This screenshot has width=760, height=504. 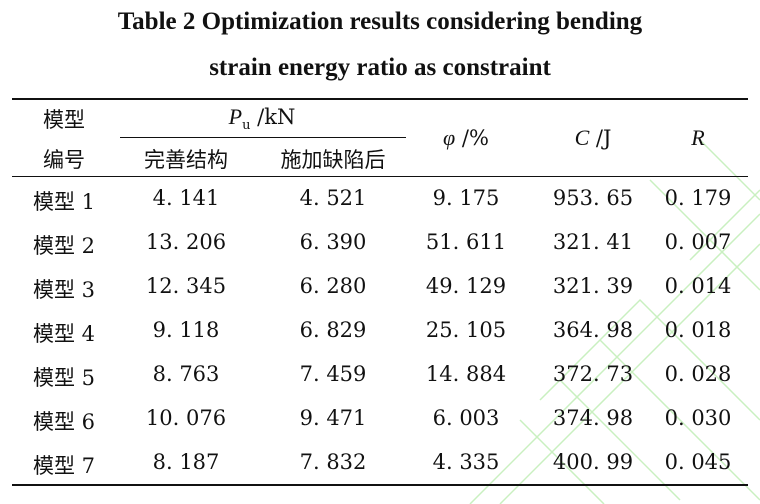 What do you see at coordinates (582, 137) in the screenshot?
I see `c-symbol: C` at bounding box center [582, 137].